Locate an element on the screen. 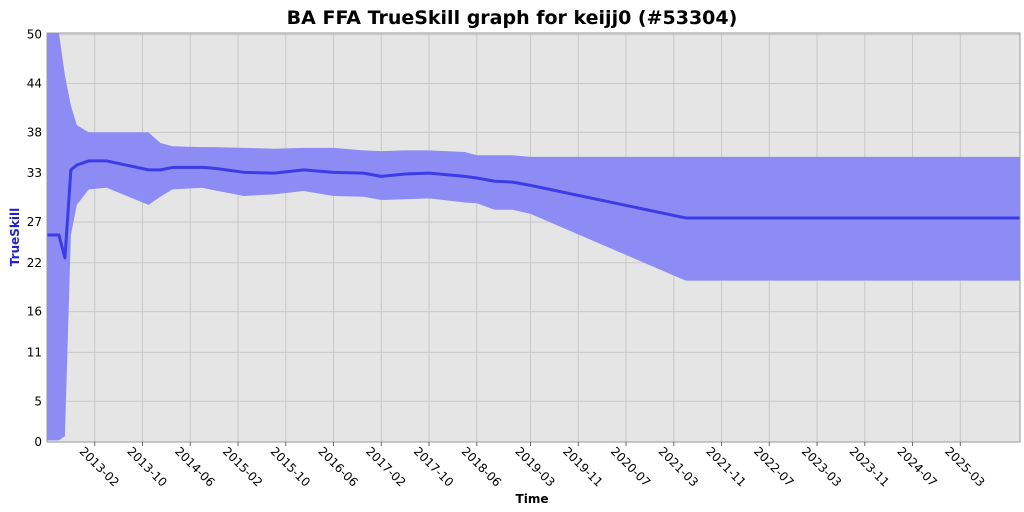 The width and height of the screenshot is (1024, 512). y-tick-label: 11 is located at coordinates (34, 352).